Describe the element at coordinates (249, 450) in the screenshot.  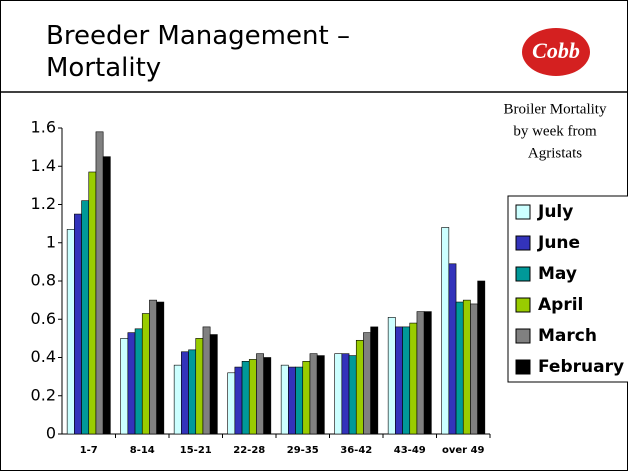
I see `x-tick-label: 22-28` at that location.